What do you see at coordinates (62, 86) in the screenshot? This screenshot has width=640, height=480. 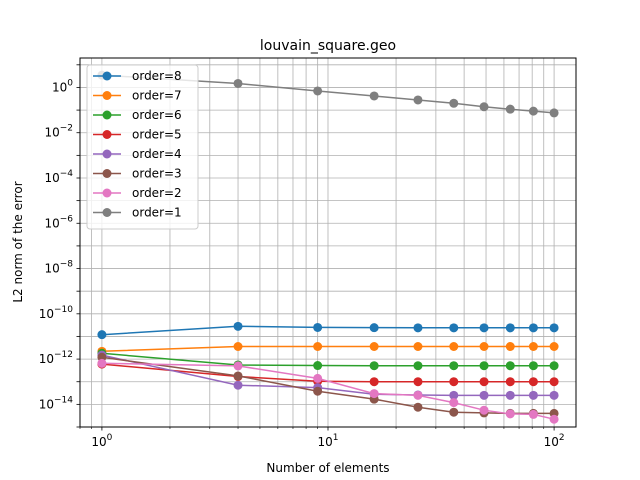 I see `y-tick-label: 10⁰` at bounding box center [62, 86].